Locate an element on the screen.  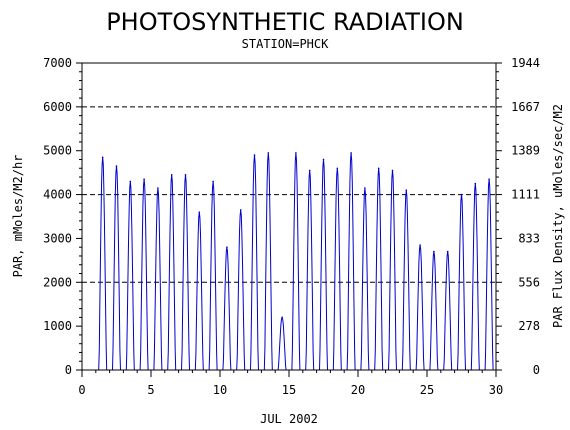
right-y-tick-label: 1111 is located at coordinates (525, 195).